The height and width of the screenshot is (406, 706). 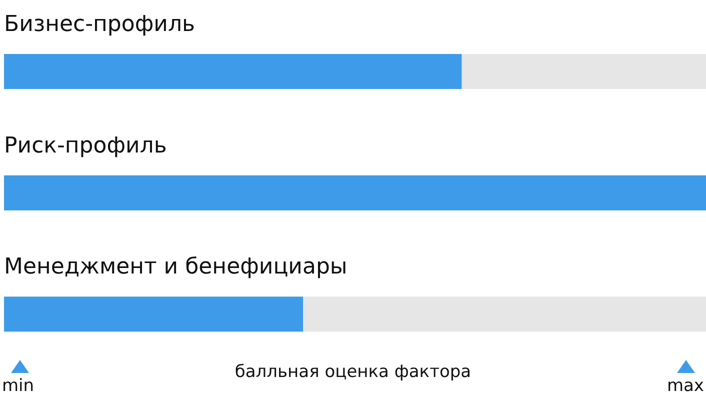 I want to click on y-tick-label: Риск-профиль, so click(x=85, y=145).